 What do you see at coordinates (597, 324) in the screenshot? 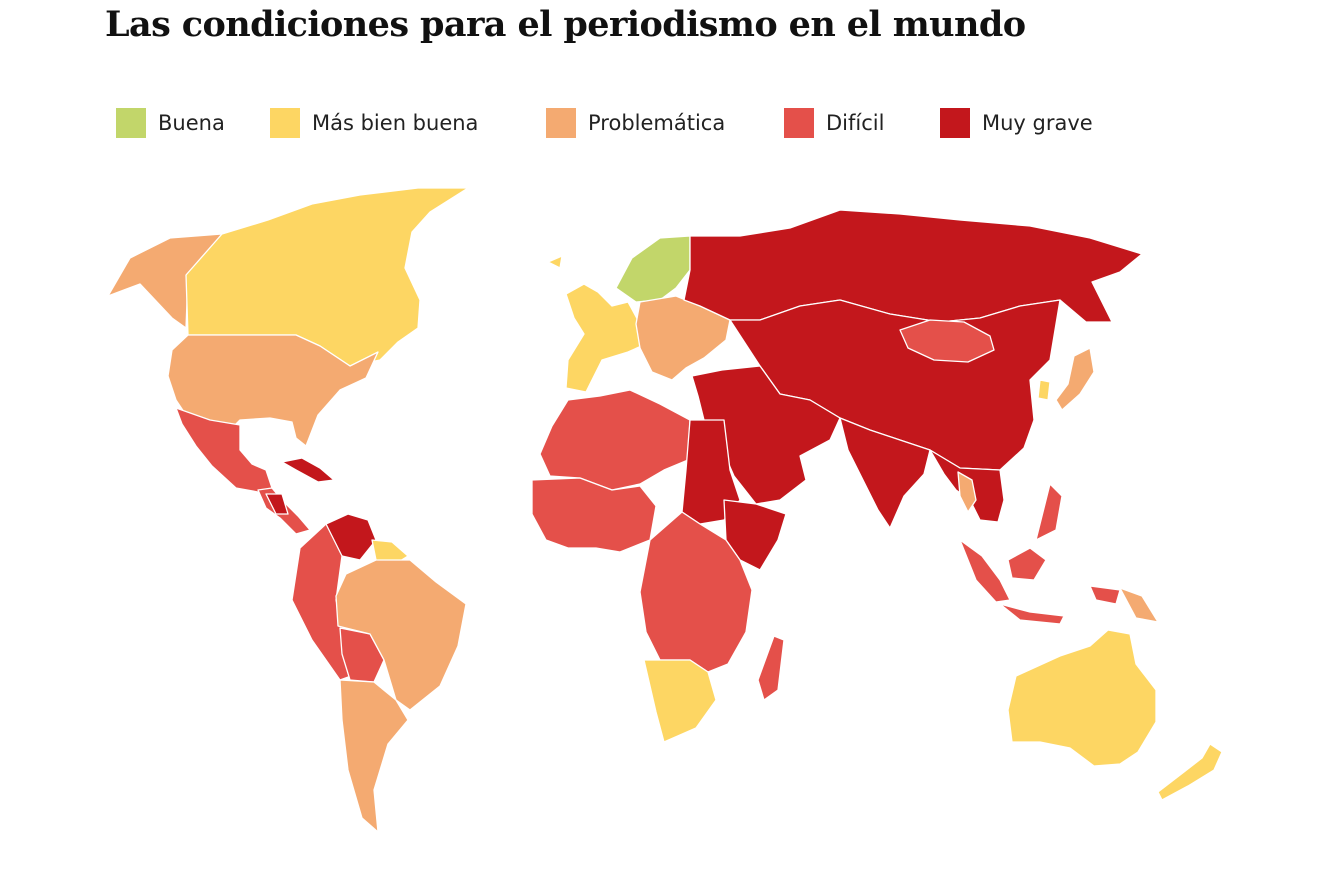
I see `region-western-europe` at bounding box center [597, 324].